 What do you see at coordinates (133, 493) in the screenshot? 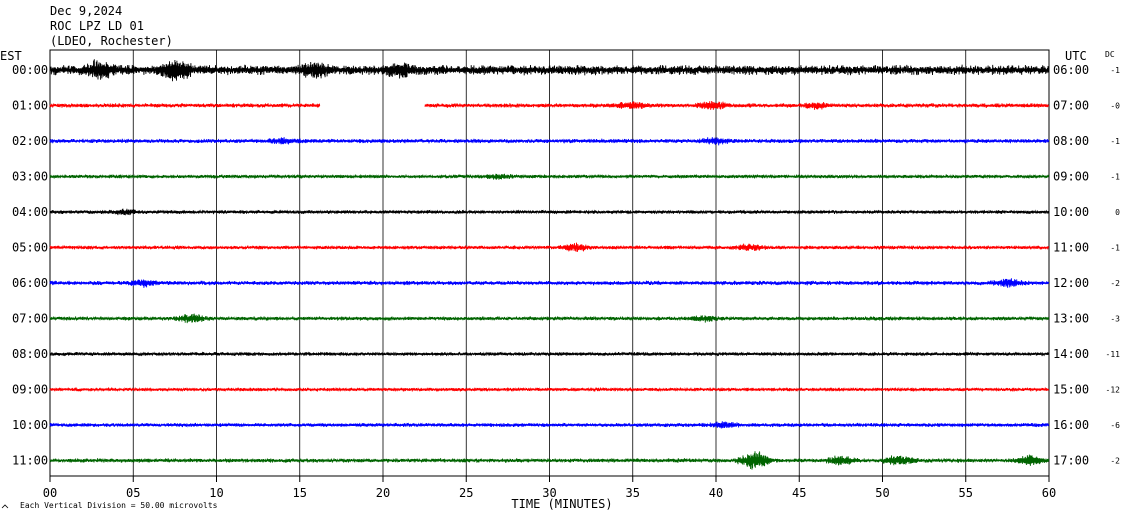
I see `x-tick-label: 05` at bounding box center [133, 493].